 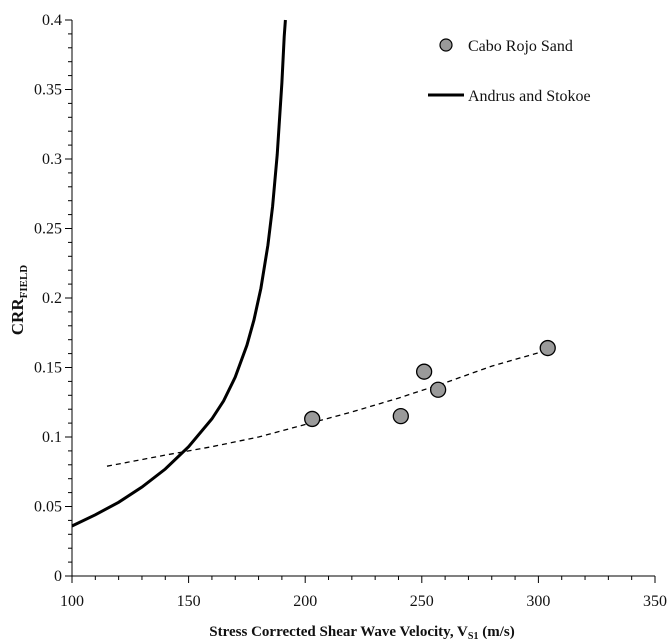 I want to click on x-tick-label: 350, so click(x=655, y=601).